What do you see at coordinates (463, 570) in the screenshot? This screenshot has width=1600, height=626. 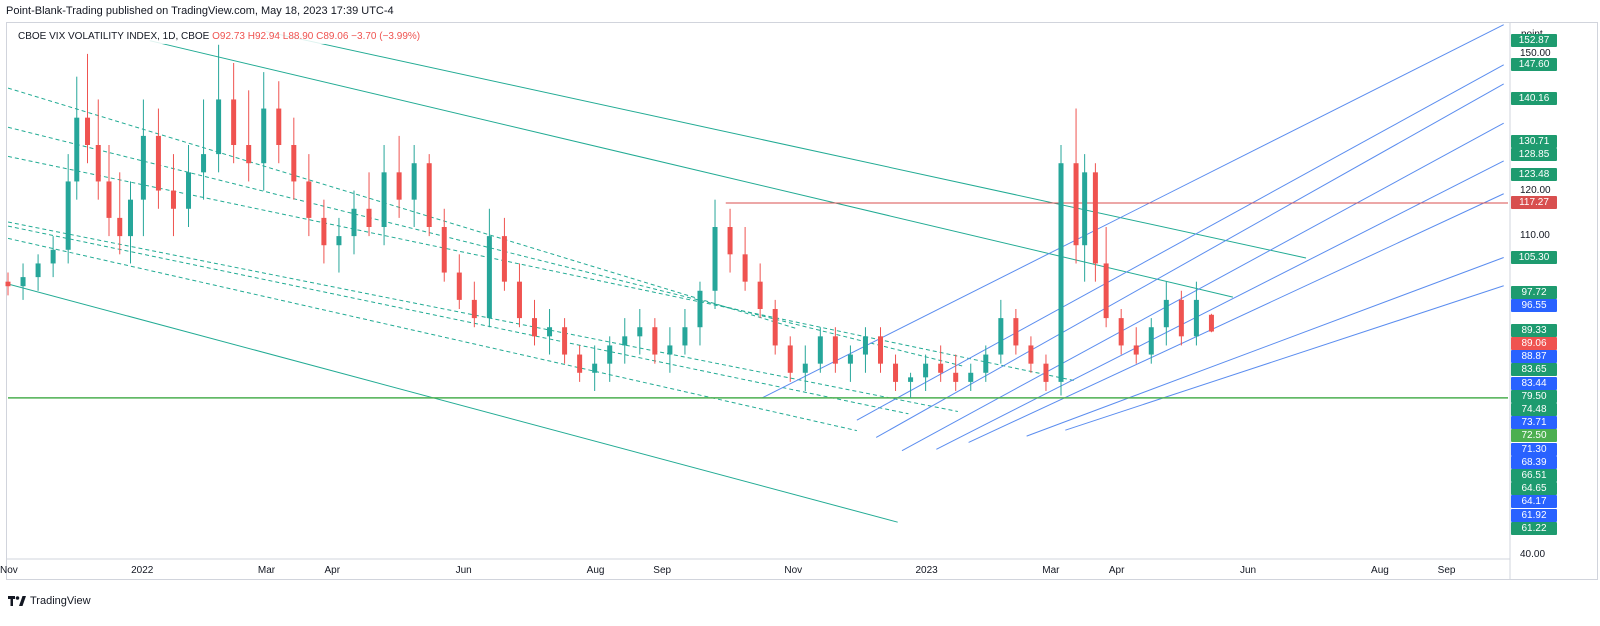 I see `x-tick-label: Jun` at bounding box center [463, 570].